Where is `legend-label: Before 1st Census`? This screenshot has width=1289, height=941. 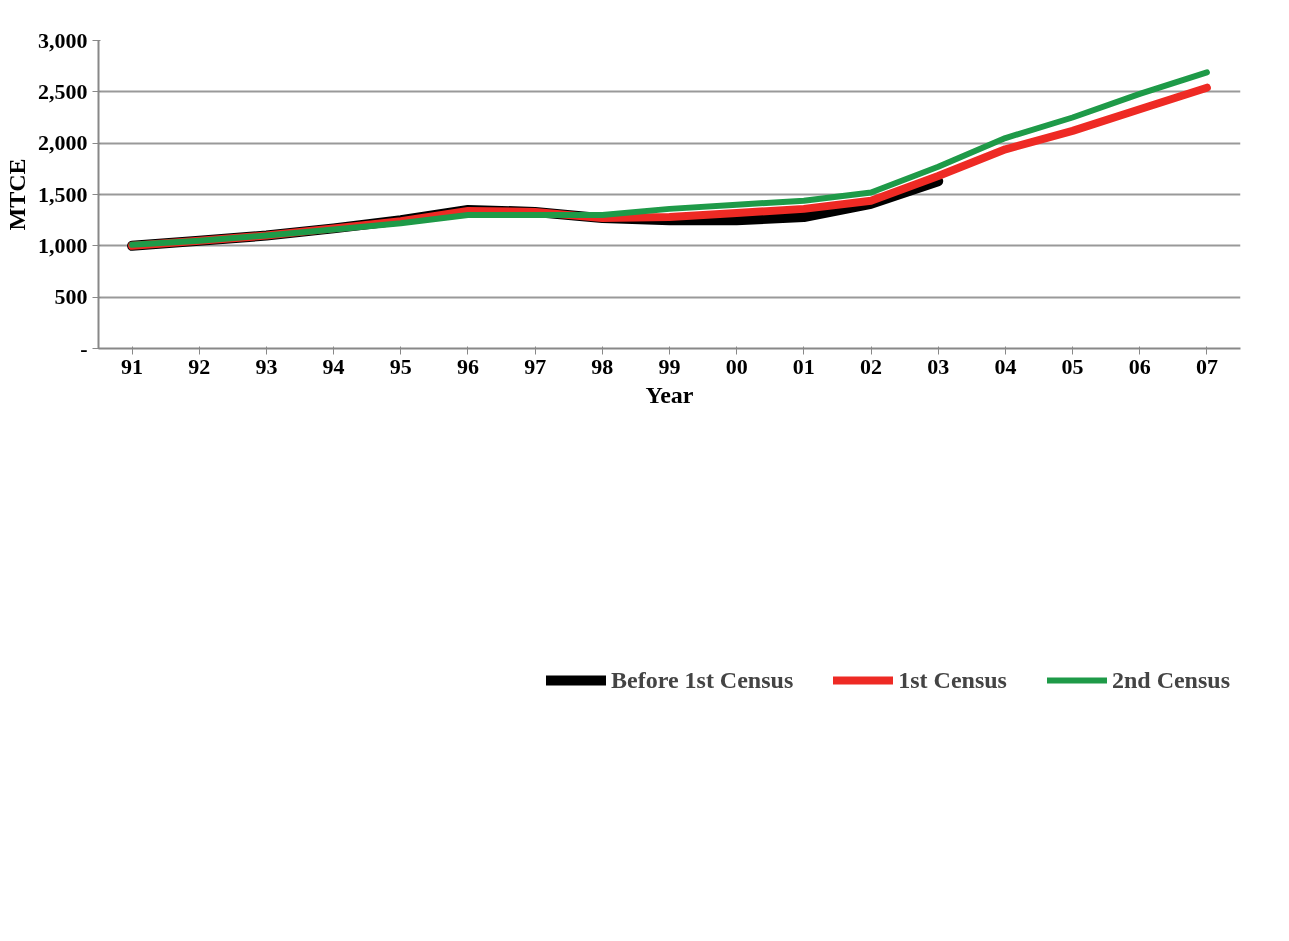 legend-label: Before 1st Census is located at coordinates (702, 680).